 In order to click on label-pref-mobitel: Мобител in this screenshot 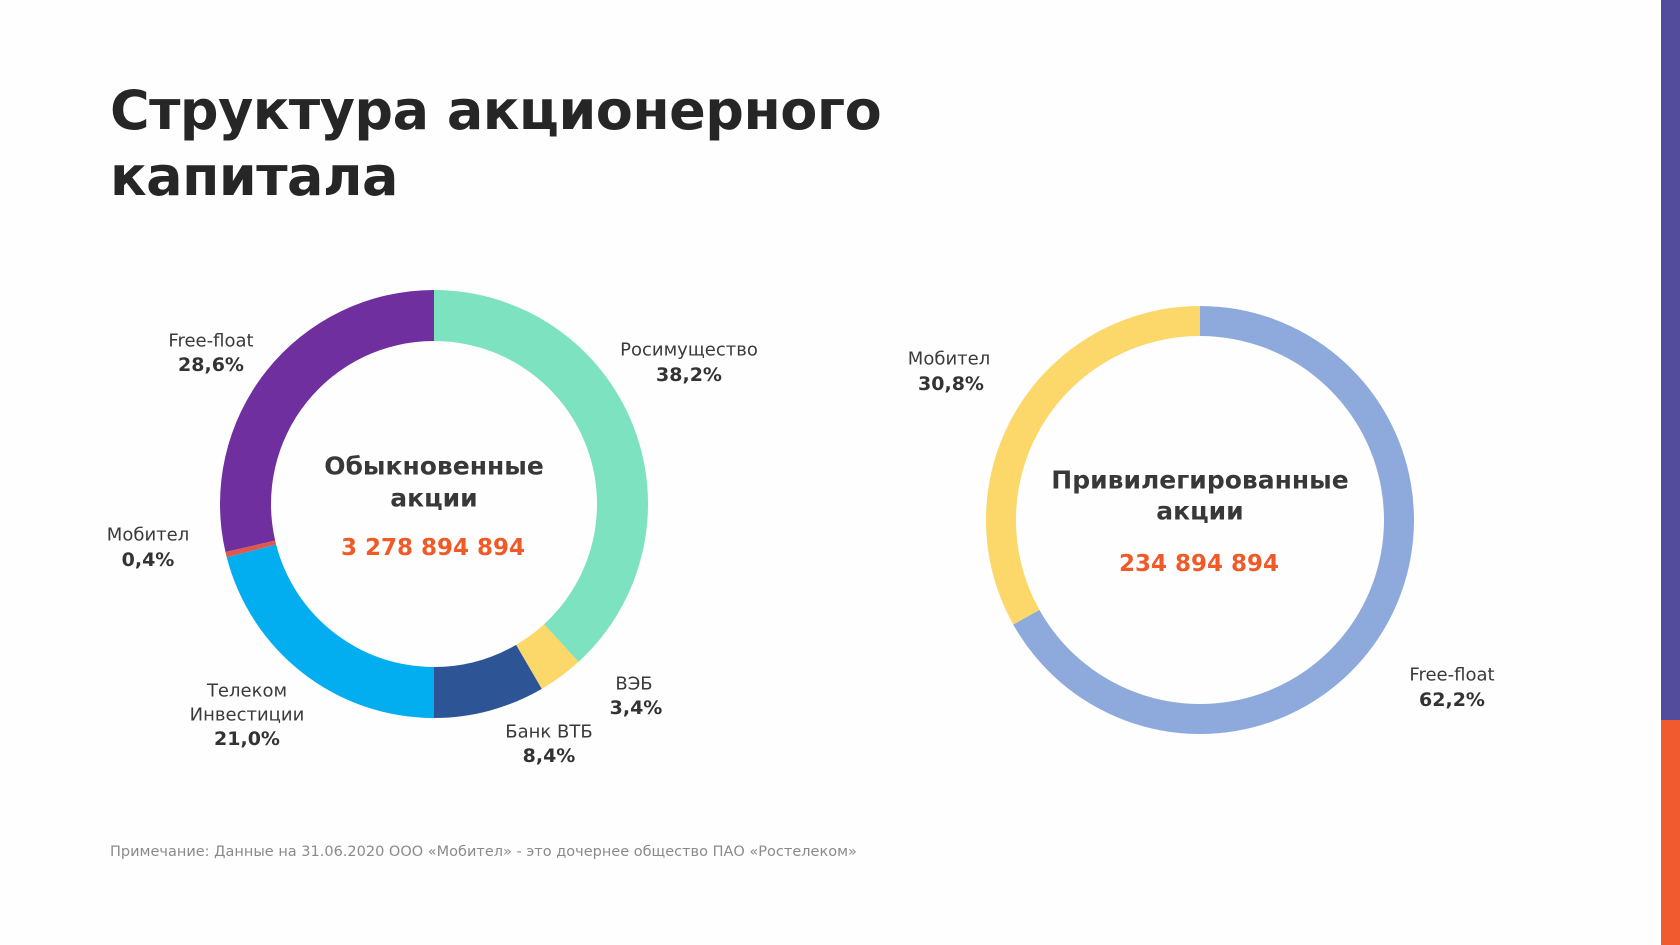, I will do `click(949, 359)`.